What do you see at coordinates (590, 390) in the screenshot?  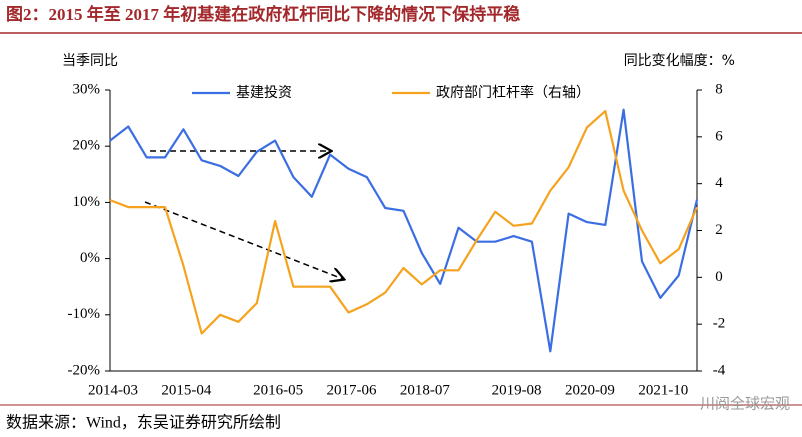 I see `x-tick-label: 2020-09` at bounding box center [590, 390].